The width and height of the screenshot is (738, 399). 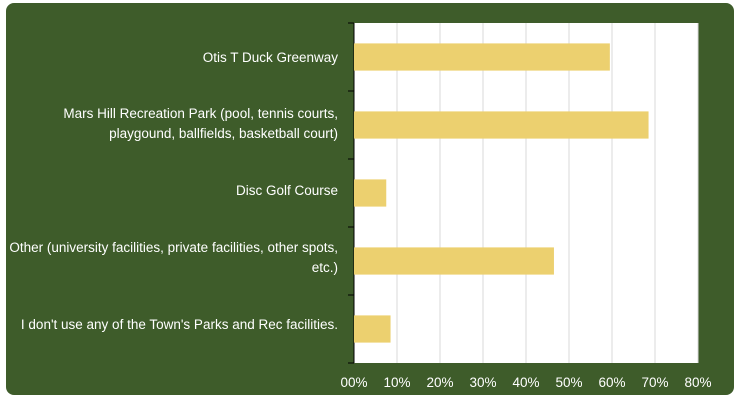 I want to click on x-tick-label: 70%, so click(x=655, y=382).